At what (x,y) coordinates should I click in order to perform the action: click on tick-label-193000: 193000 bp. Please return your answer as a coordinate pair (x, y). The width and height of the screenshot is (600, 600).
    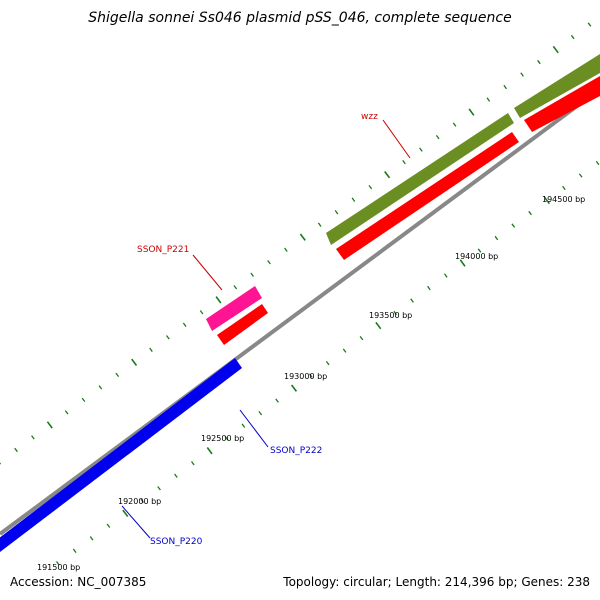
    Looking at the image, I should click on (305, 376).